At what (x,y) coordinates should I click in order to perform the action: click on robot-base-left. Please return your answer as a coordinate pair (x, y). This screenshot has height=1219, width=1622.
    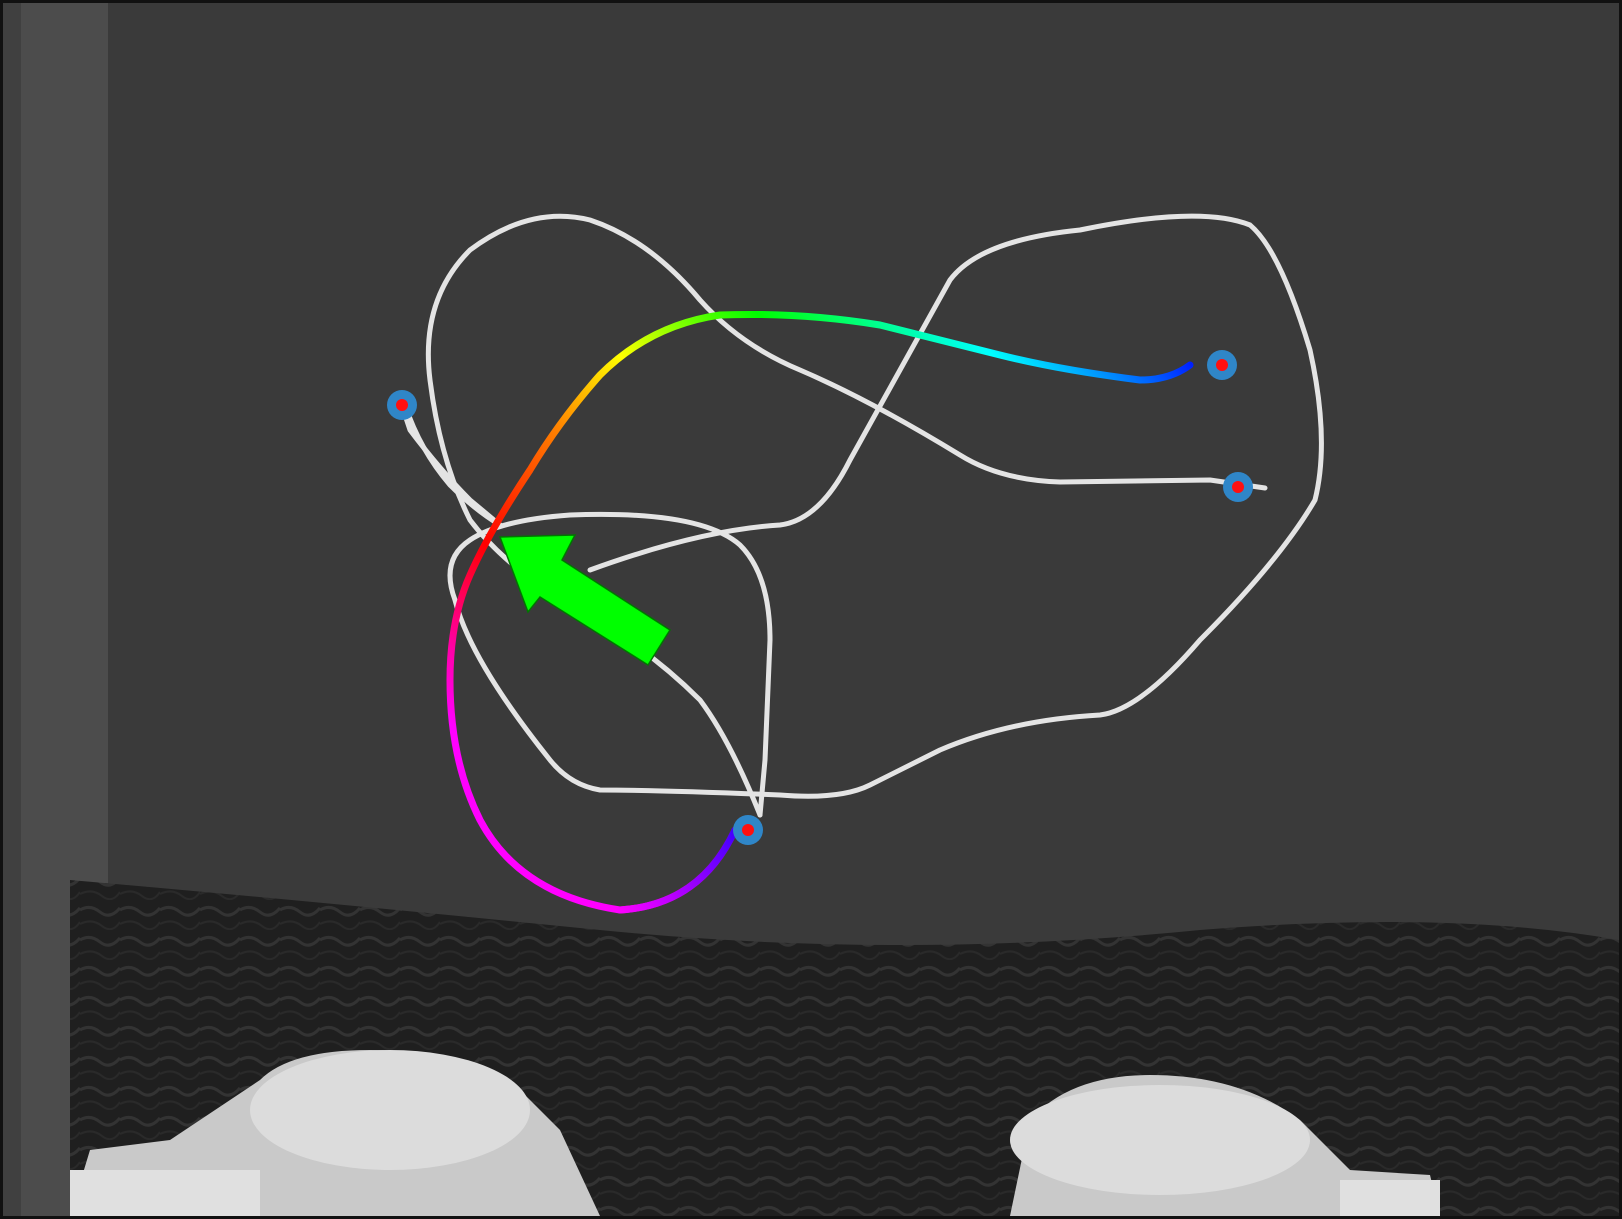
    Looking at the image, I should click on (335, 1133).